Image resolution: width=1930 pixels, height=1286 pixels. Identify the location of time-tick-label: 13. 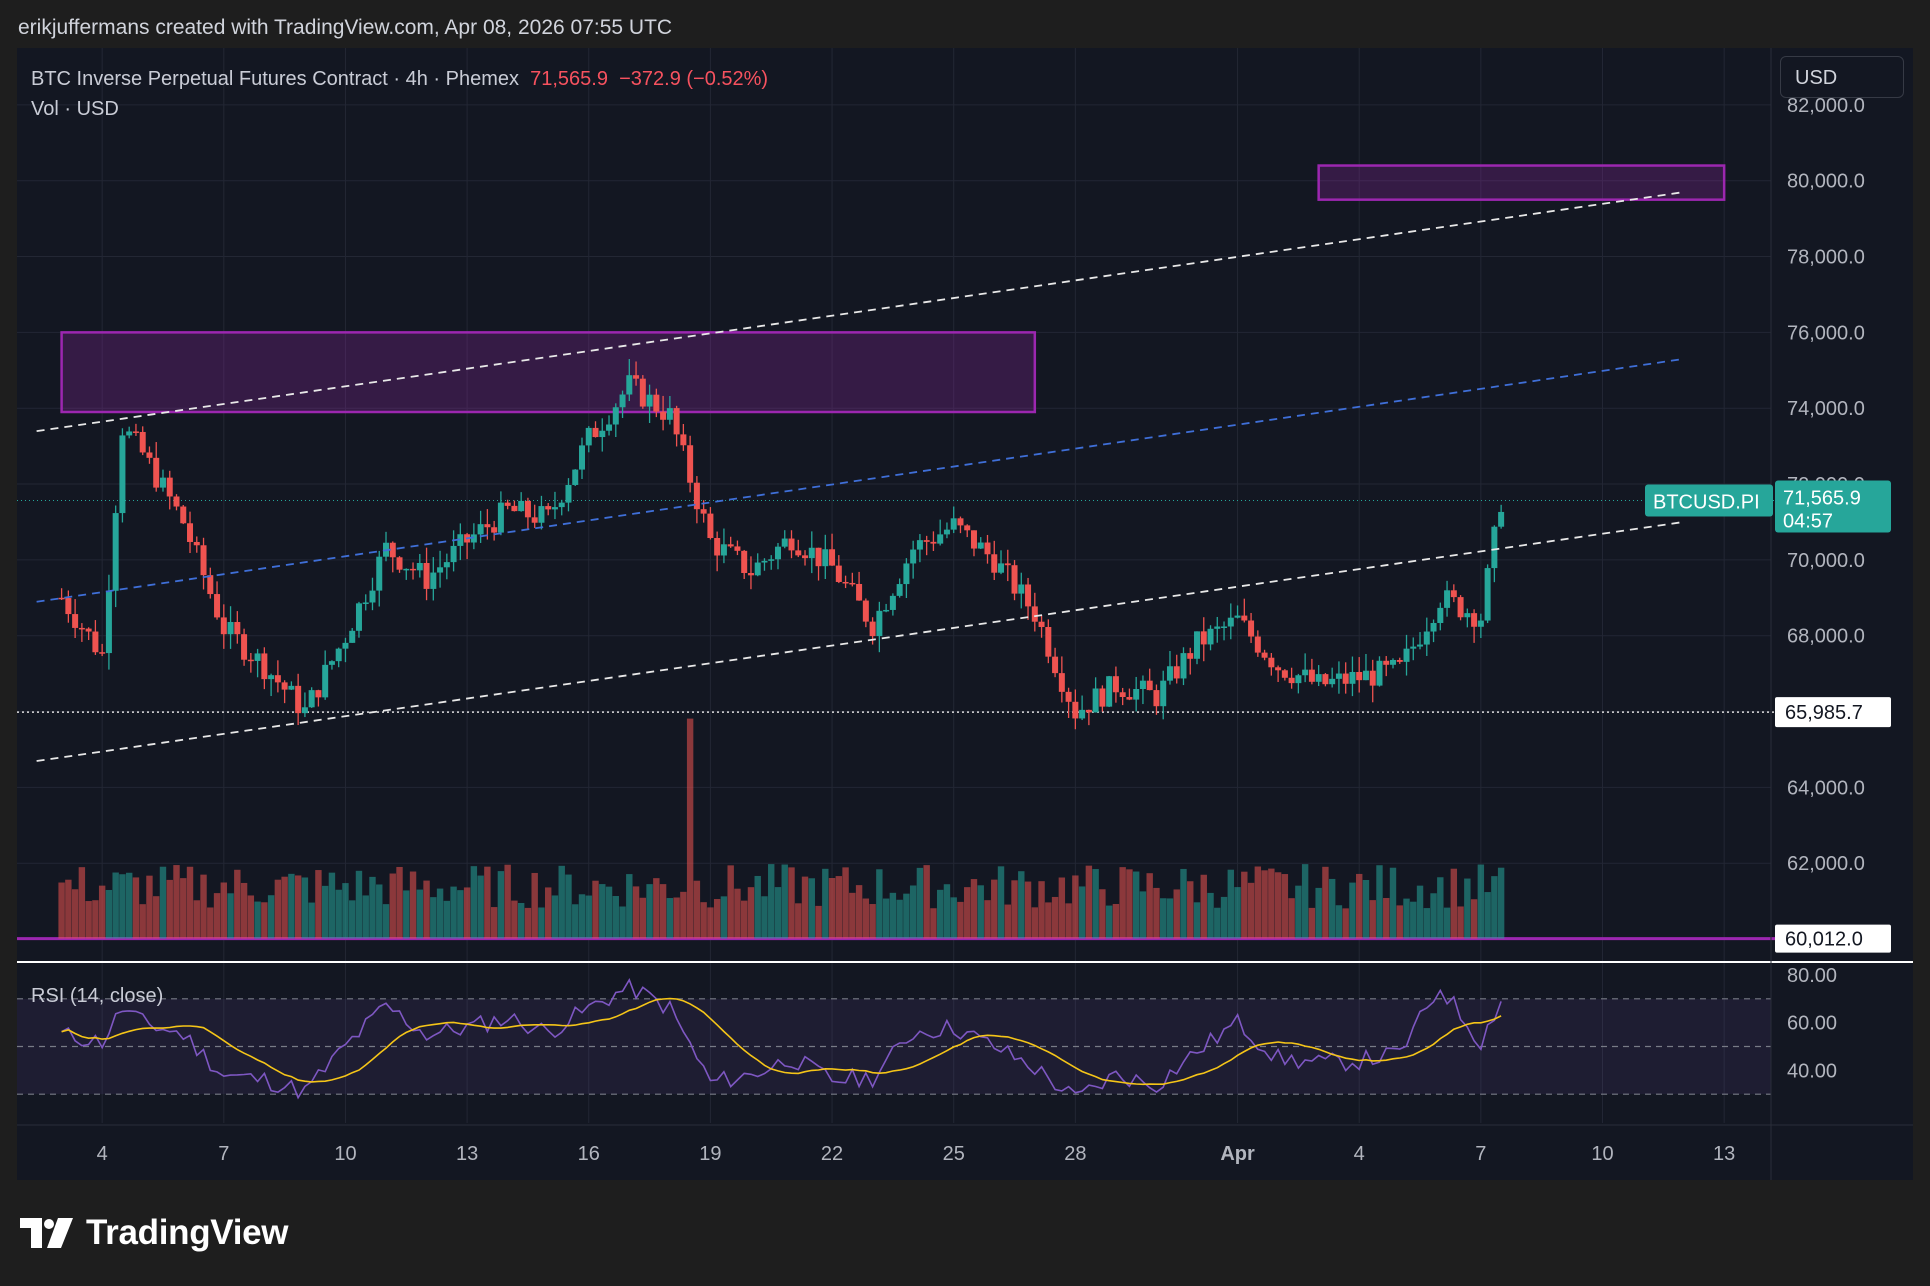
(467, 1154).